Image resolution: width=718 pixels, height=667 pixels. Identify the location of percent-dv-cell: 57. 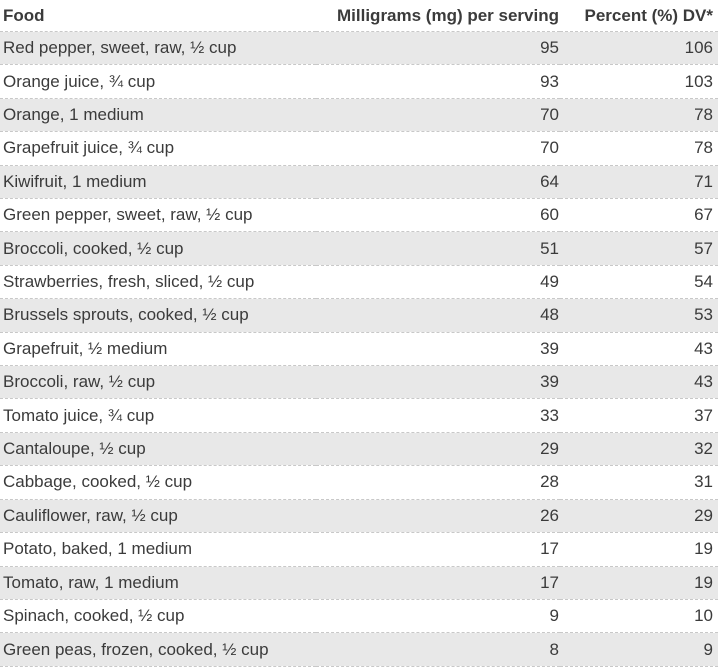
(703, 248).